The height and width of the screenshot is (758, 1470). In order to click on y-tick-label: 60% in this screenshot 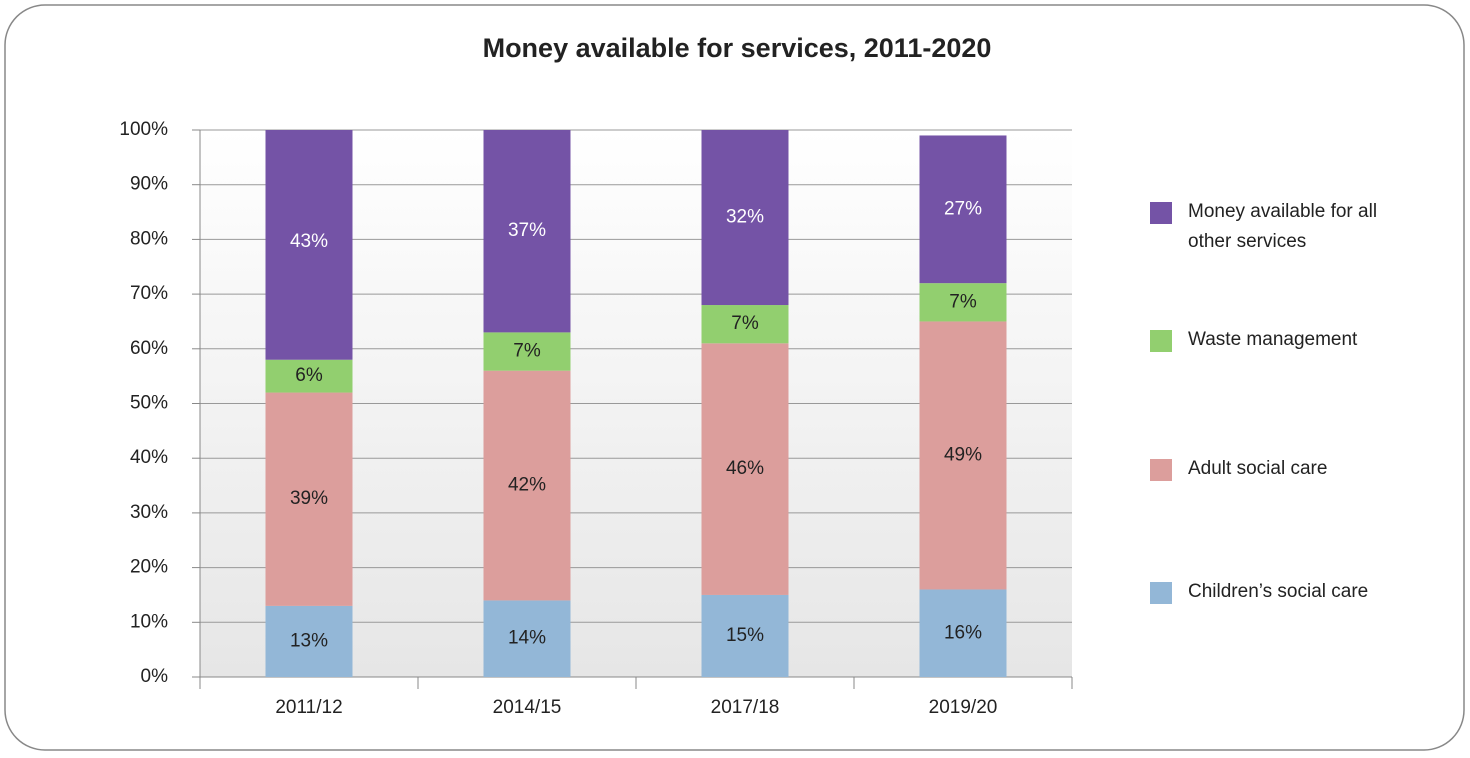, I will do `click(149, 348)`.